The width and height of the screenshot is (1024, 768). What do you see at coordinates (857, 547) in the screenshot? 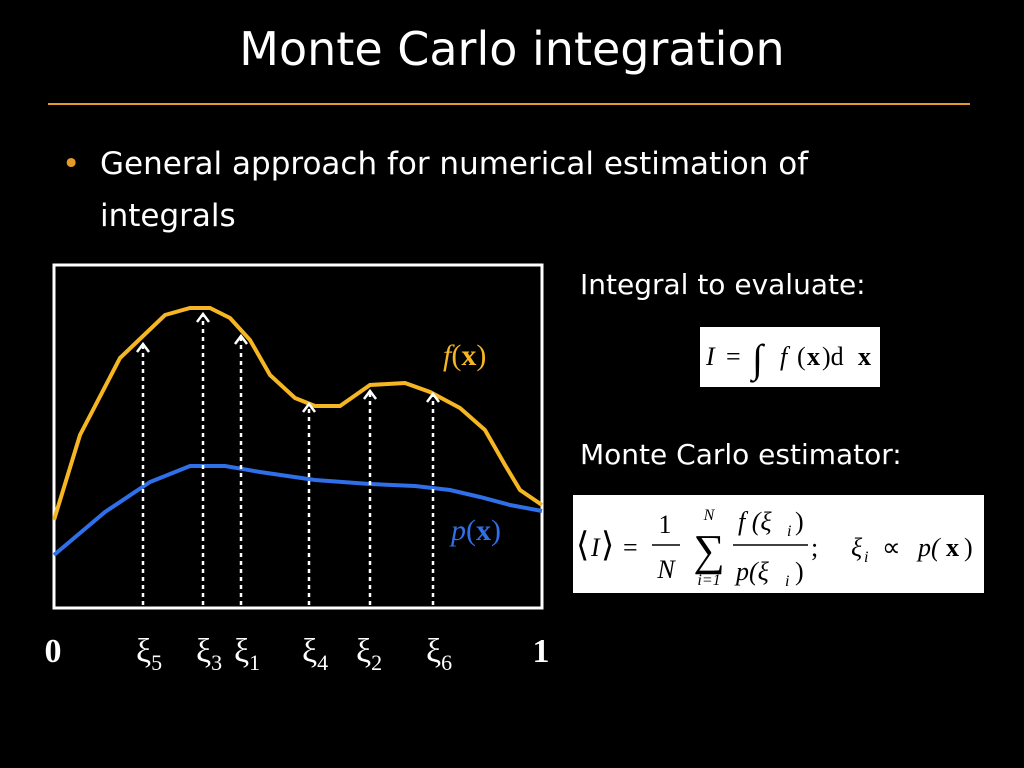
I see `f-sym: ξ` at bounding box center [857, 547].